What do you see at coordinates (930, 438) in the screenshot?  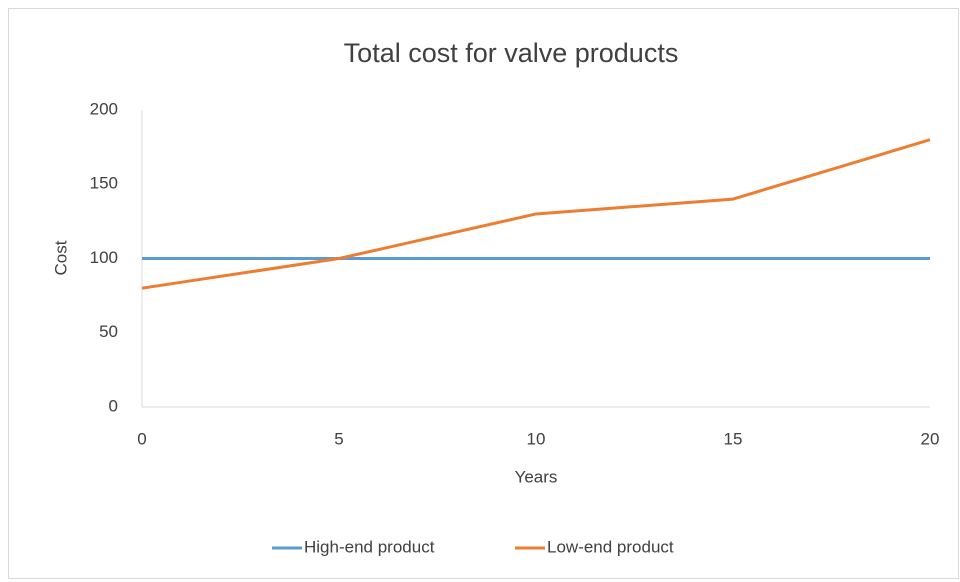 I see `x-tick-label: 20` at bounding box center [930, 438].